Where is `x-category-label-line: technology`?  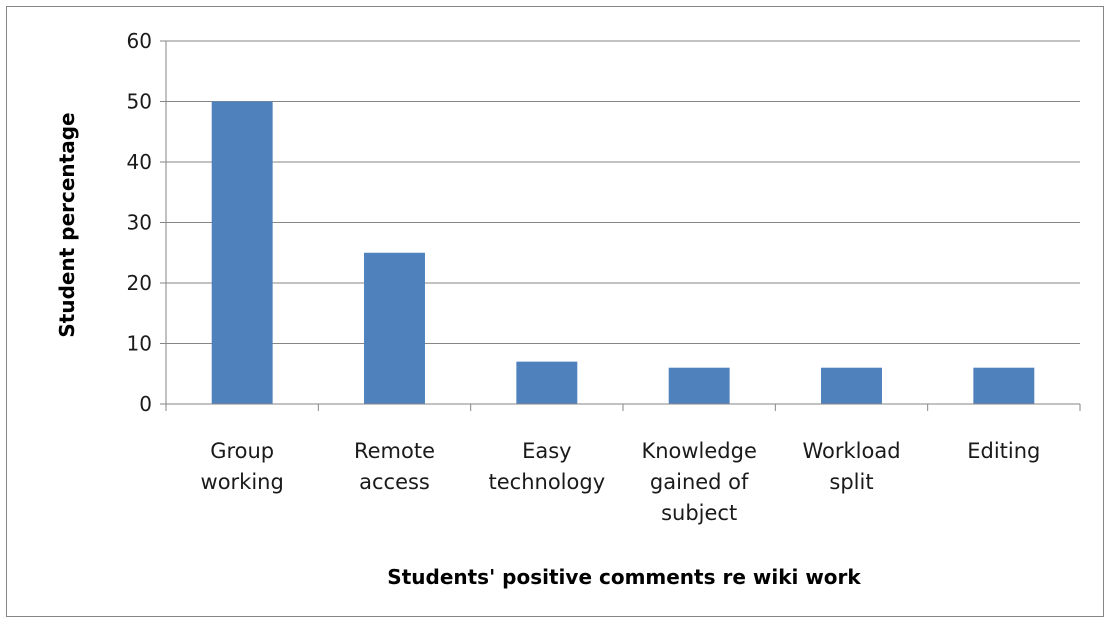 x-category-label-line: technology is located at coordinates (547, 482).